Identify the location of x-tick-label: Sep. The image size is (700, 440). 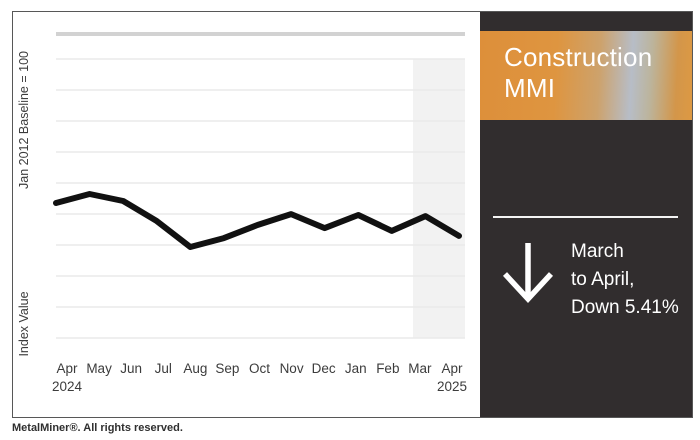
(227, 368).